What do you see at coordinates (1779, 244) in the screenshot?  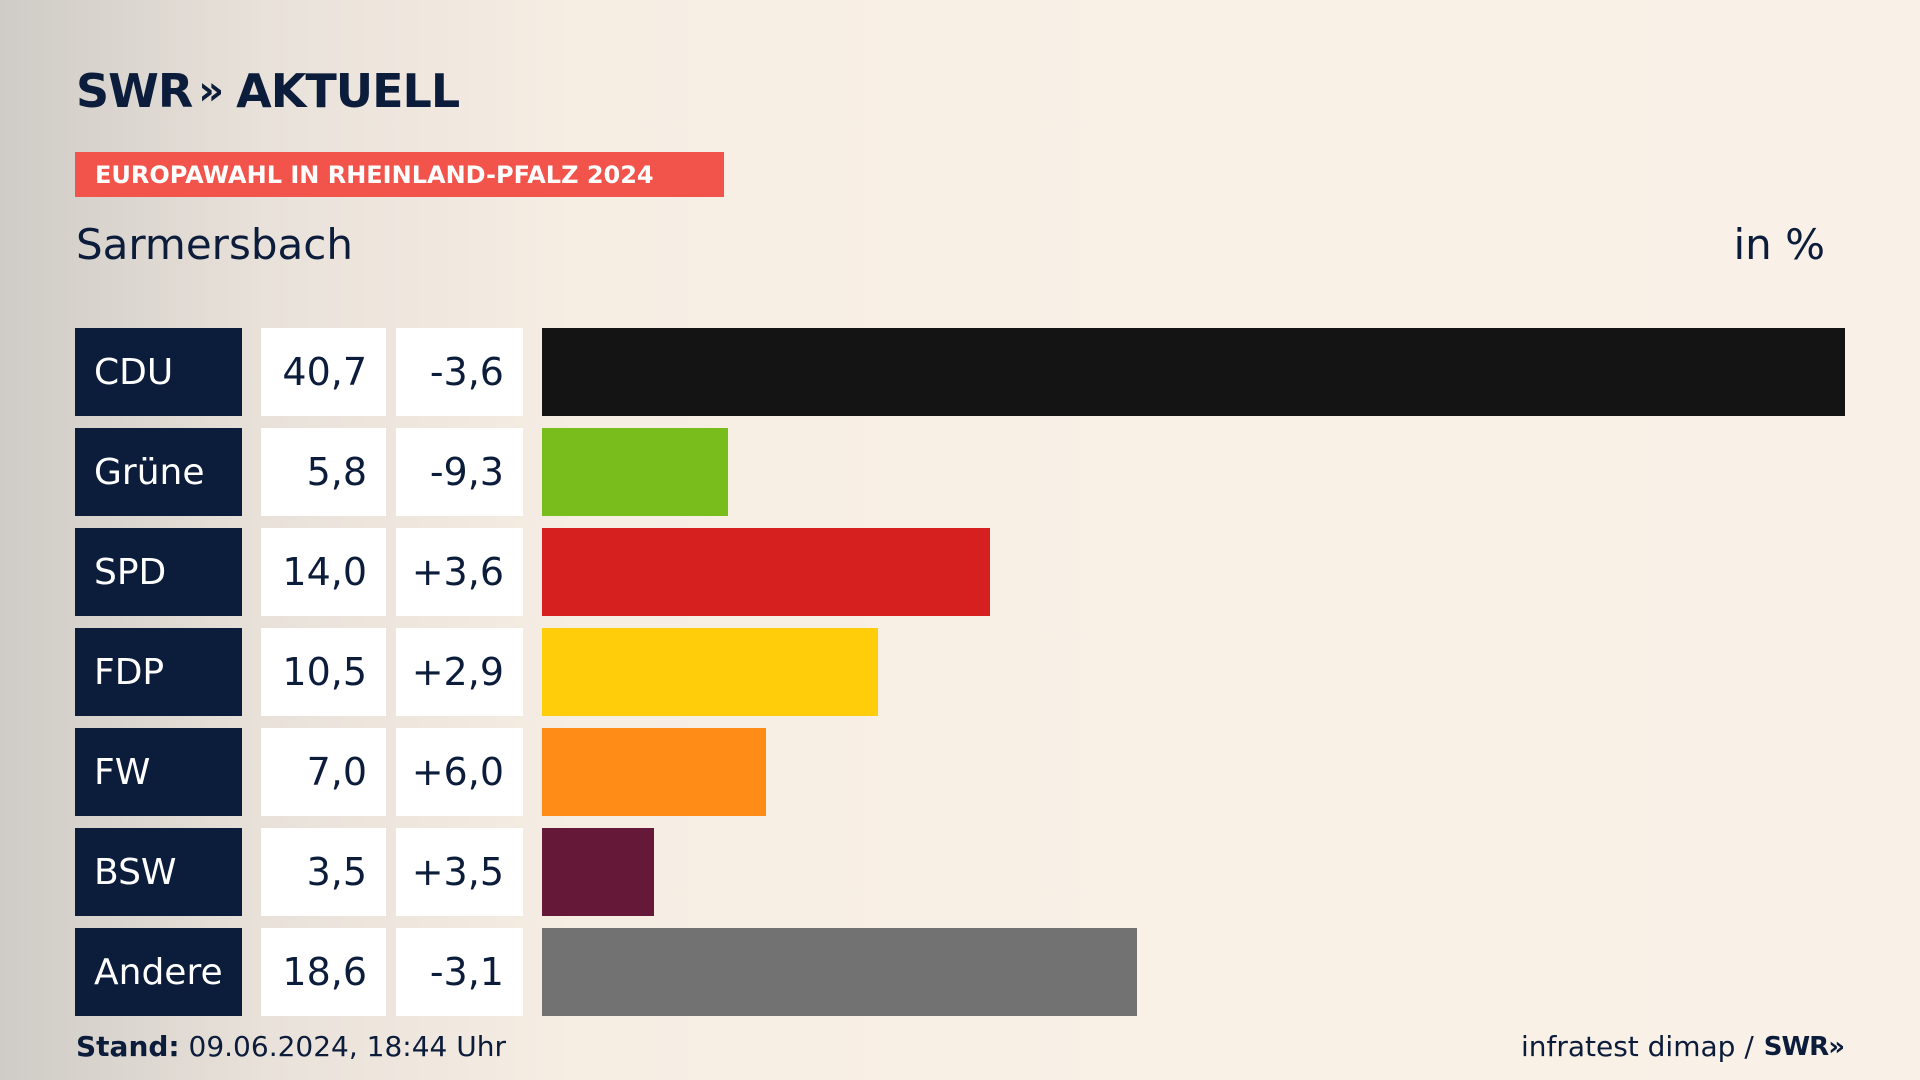 I see `unit-label: in %` at bounding box center [1779, 244].